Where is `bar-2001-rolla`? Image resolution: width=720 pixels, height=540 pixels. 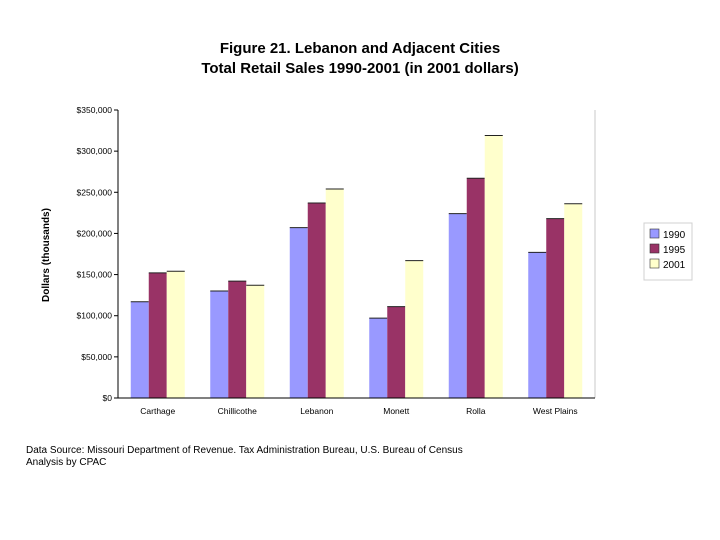
bar-2001-rolla is located at coordinates (493, 266).